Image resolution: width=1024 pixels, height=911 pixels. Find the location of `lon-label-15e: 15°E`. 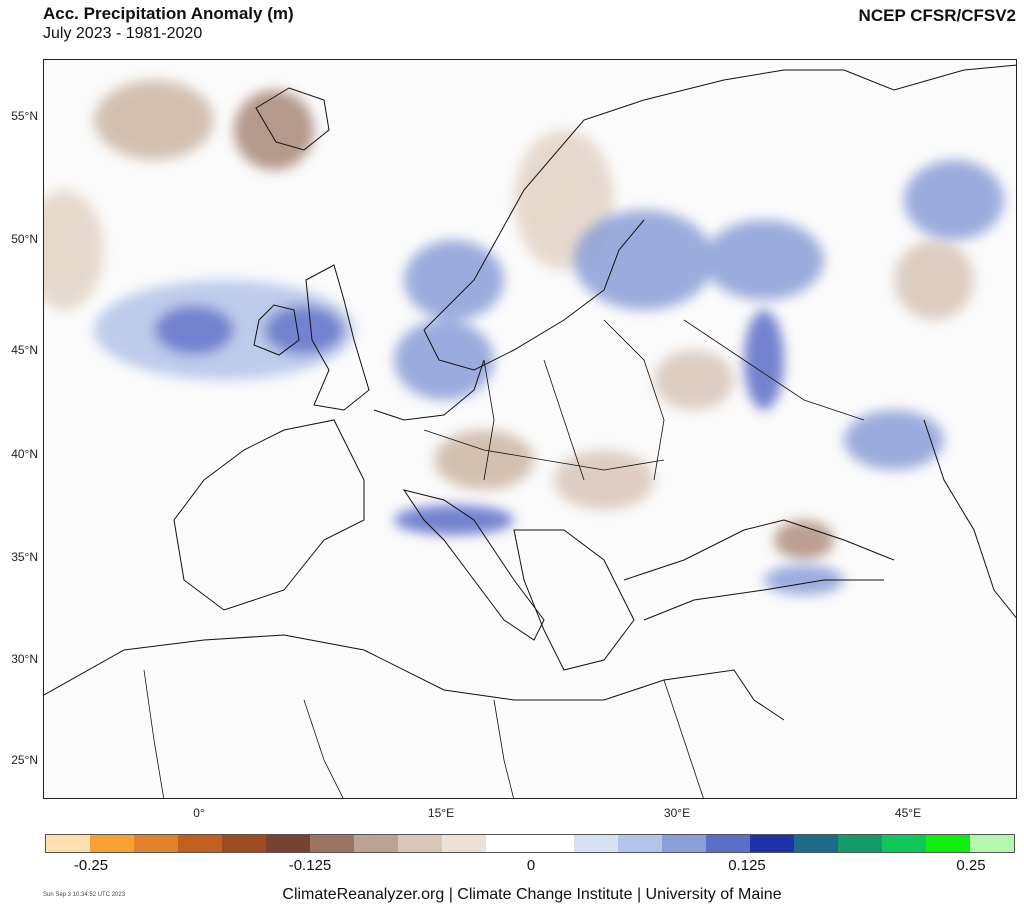

lon-label-15e: 15°E is located at coordinates (441, 813).